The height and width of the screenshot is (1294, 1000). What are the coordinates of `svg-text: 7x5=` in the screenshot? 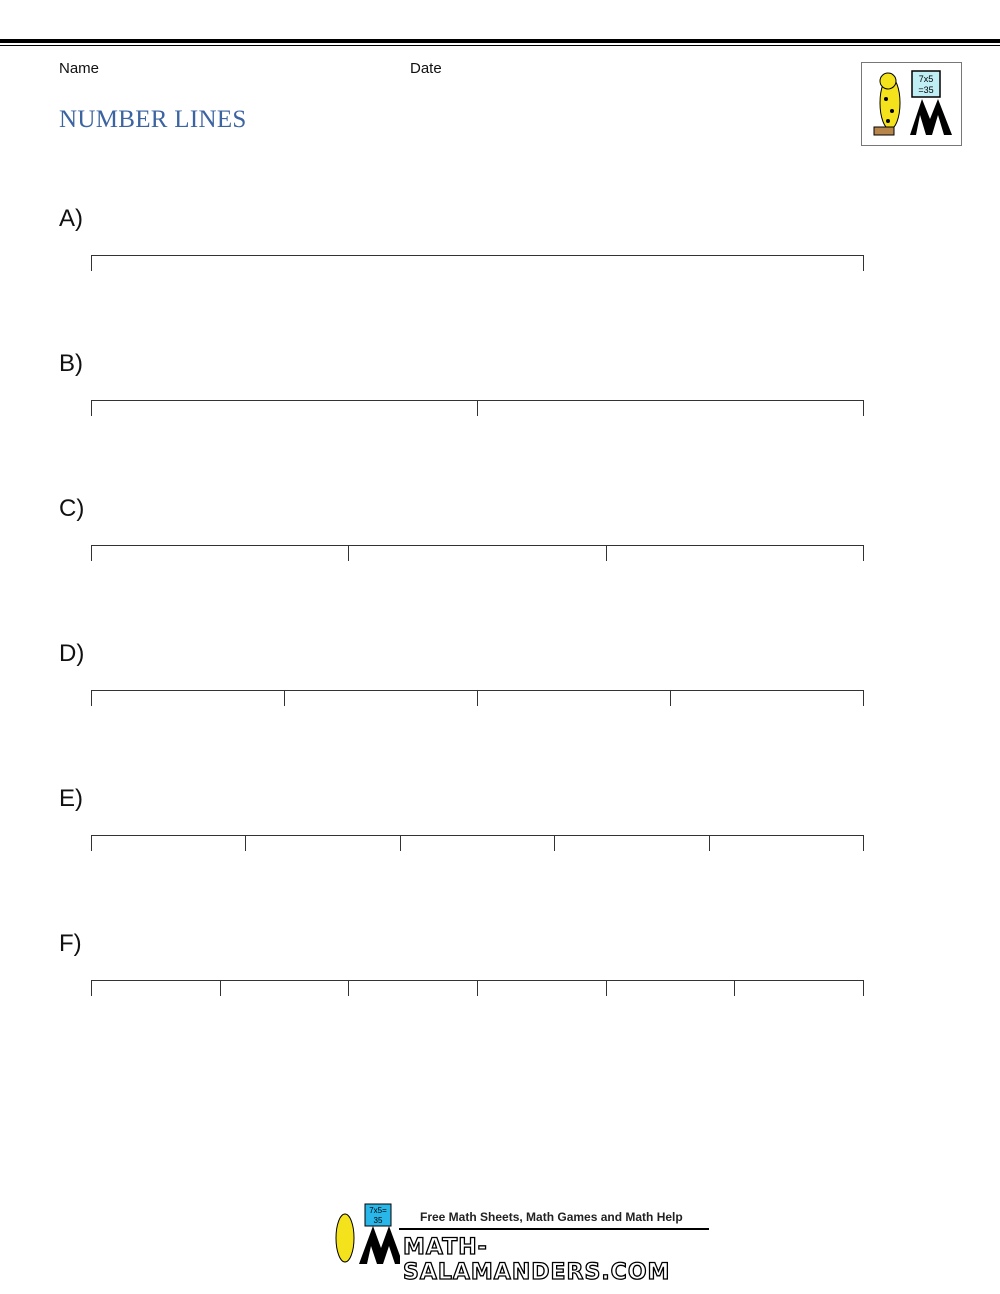 It's located at (378, 1210).